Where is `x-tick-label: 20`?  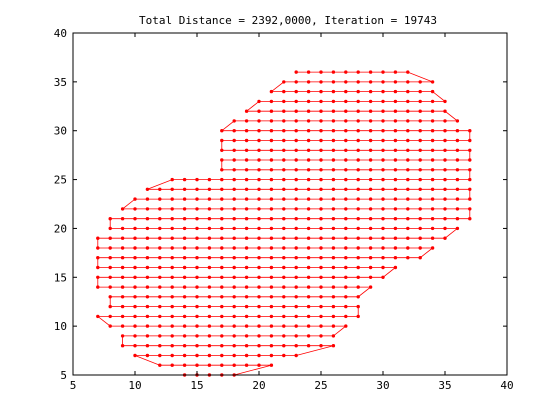 x-tick-label: 20 is located at coordinates (258, 385).